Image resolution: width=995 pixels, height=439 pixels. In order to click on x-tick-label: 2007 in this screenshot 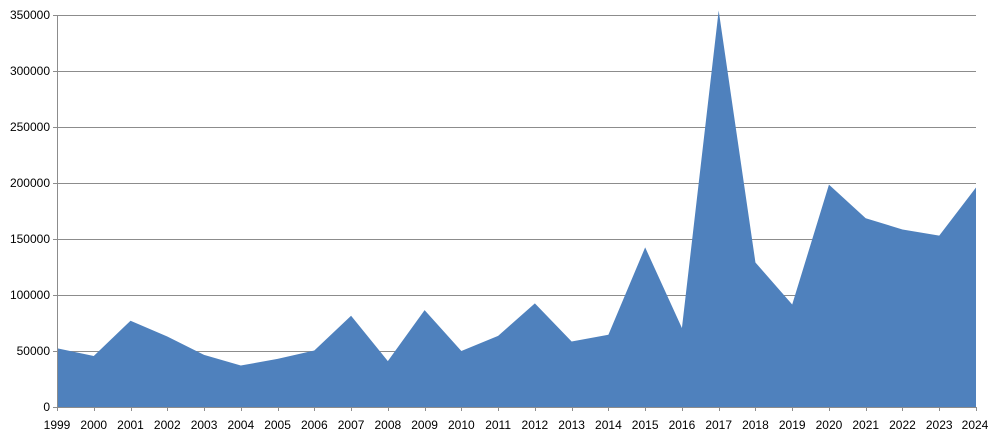, I will do `click(351, 425)`.